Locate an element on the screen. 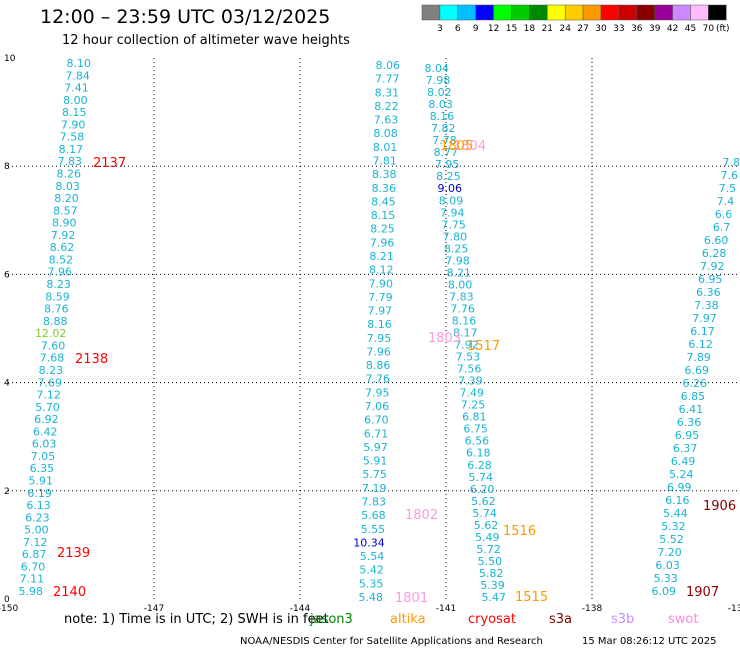 The image size is (740, 650). track-value: 8.88 is located at coordinates (55, 321).